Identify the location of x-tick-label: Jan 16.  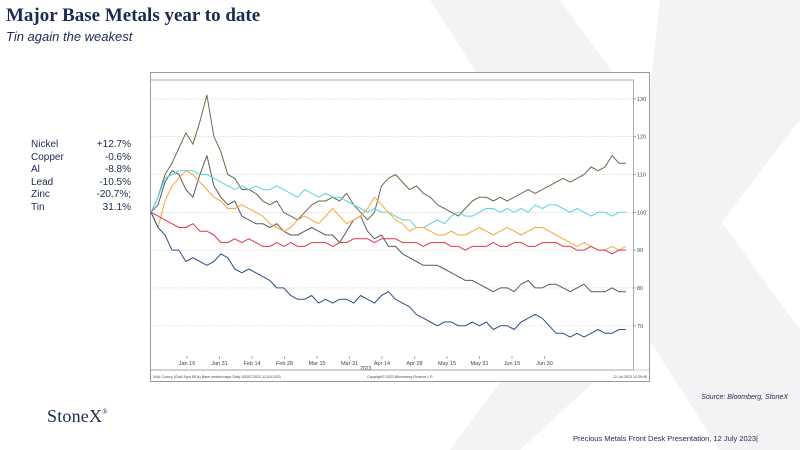
(187, 364).